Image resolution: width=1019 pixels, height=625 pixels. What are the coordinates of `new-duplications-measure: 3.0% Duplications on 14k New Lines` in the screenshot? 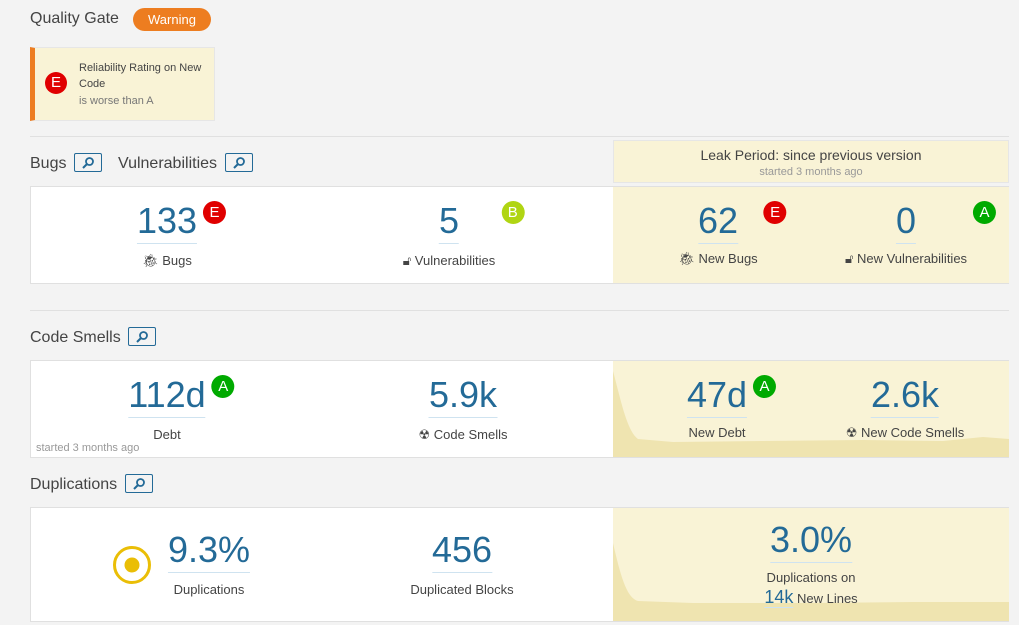 It's located at (811, 563).